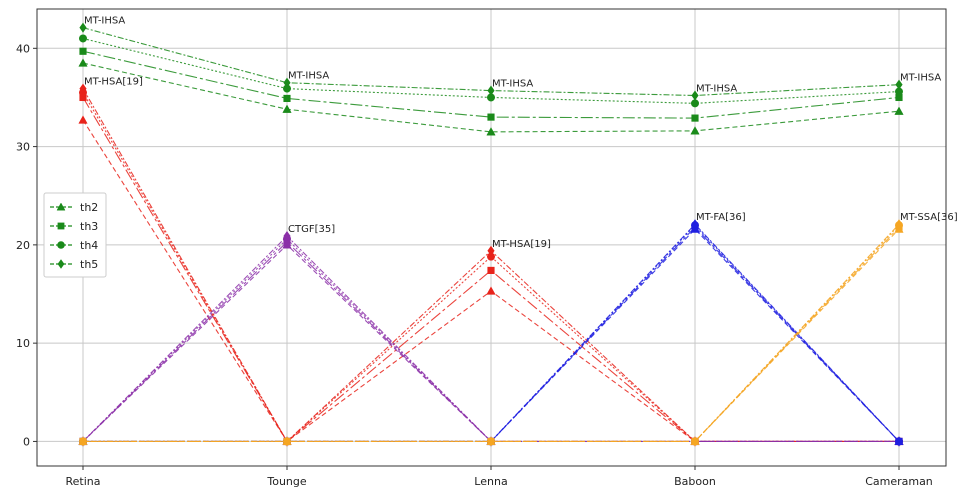 The image size is (961, 489). What do you see at coordinates (721, 217) in the screenshot?
I see `annotation-label: MT-FA[36]` at bounding box center [721, 217].